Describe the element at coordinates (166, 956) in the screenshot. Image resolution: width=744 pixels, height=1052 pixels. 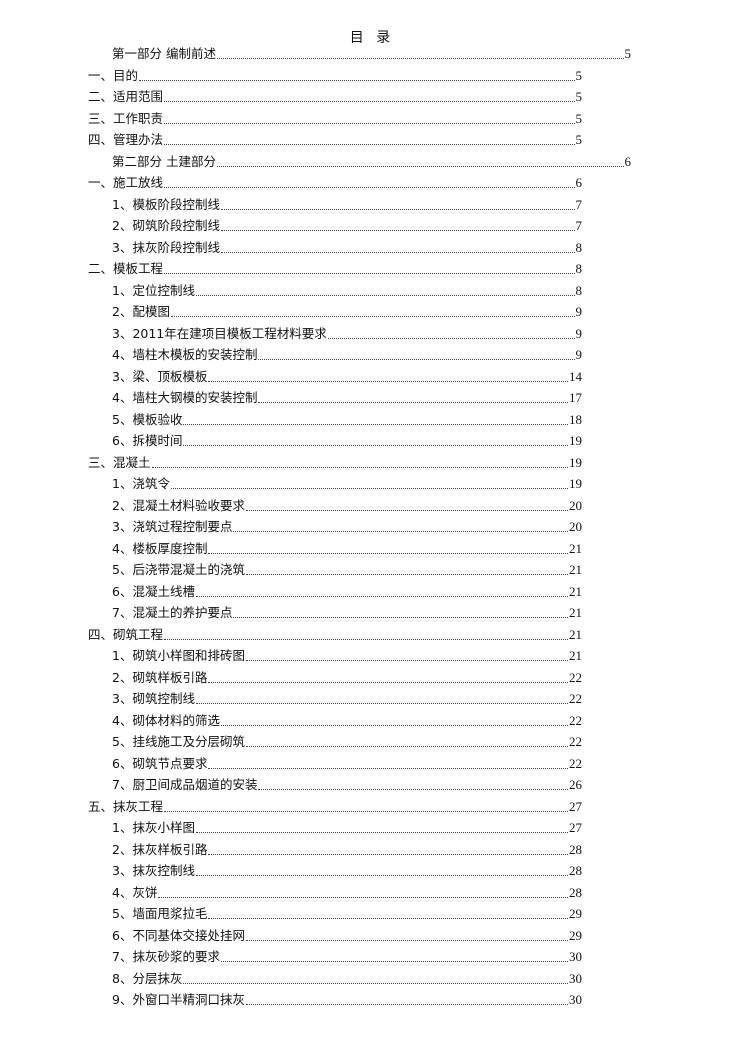
I see `toc-entry-text: 7、抹灰砂浆的要求` at that location.